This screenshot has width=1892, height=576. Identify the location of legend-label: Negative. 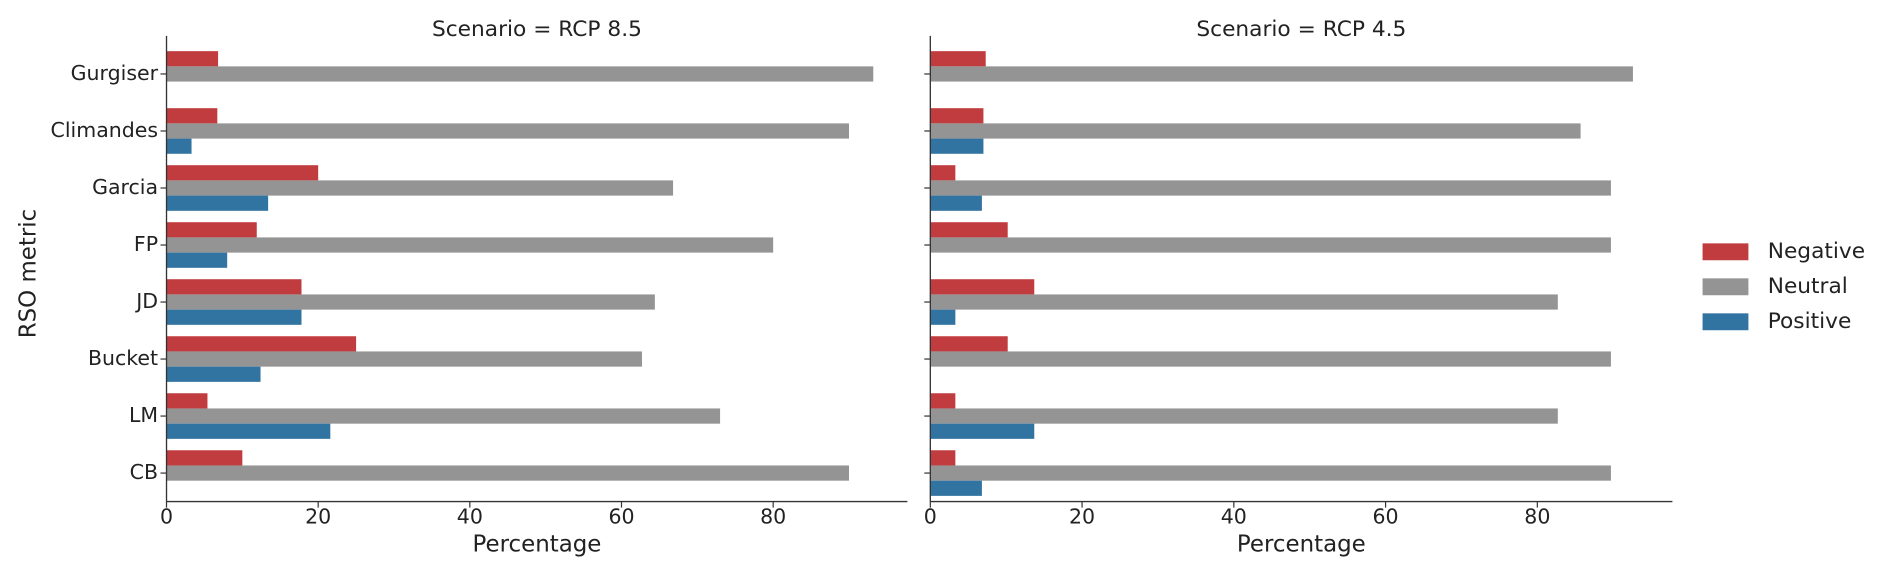
(1816, 251).